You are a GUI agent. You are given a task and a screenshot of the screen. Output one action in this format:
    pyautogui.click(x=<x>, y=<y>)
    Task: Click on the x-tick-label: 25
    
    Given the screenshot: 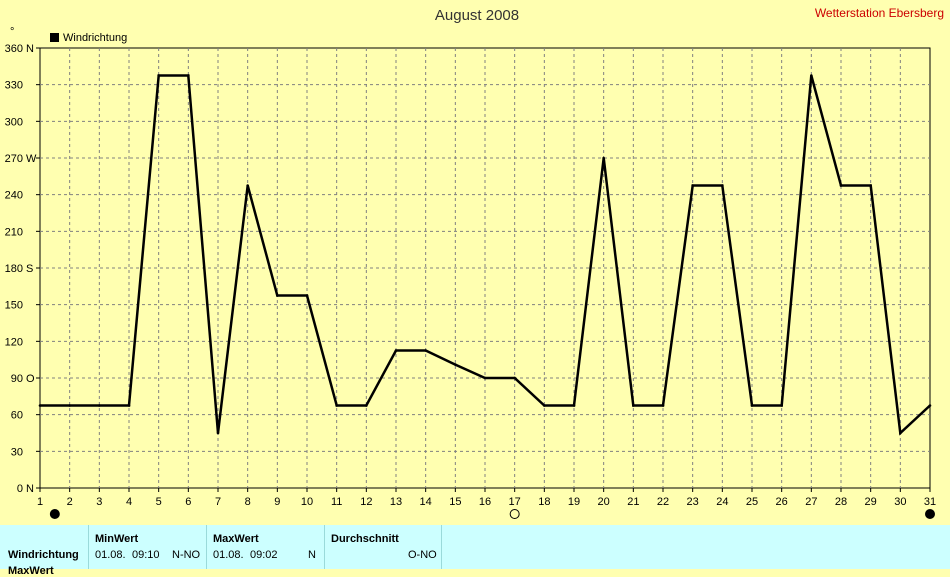 What is the action you would take?
    pyautogui.click(x=752, y=502)
    